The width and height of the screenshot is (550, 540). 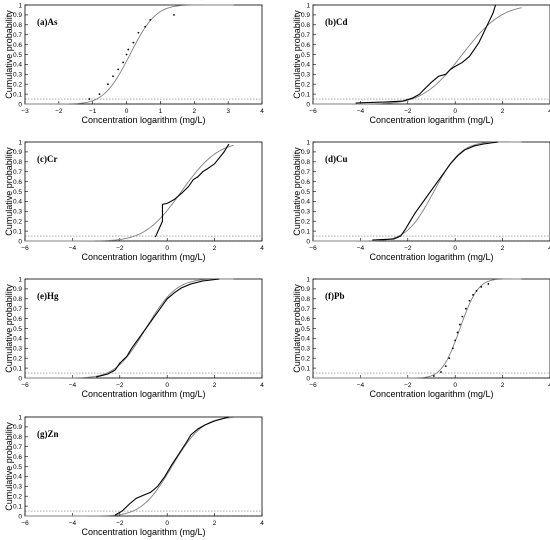 I want to click on panel-label: (c)Cr, so click(x=47, y=159).